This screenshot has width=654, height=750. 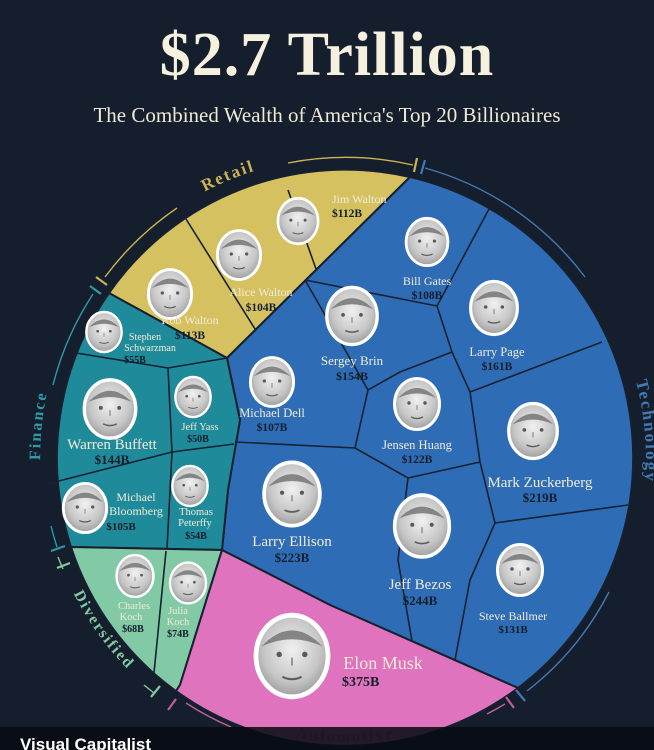 What do you see at coordinates (292, 656) in the screenshot?
I see `portrait-musk-icon` at bounding box center [292, 656].